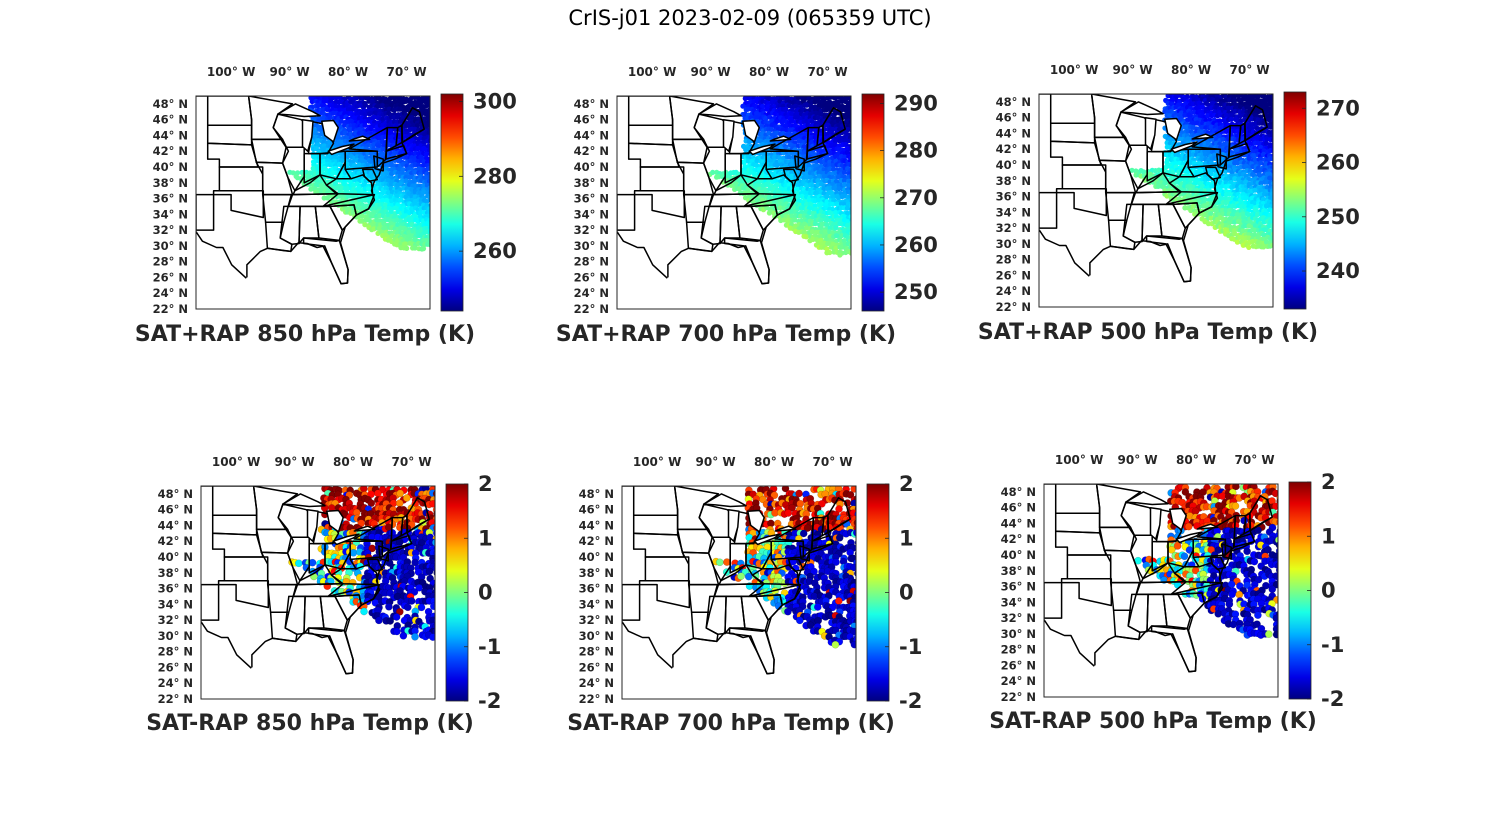  What do you see at coordinates (305, 334) in the screenshot?
I see `panel-title: SAT+RAP 850 hPa Temp (K)` at bounding box center [305, 334].